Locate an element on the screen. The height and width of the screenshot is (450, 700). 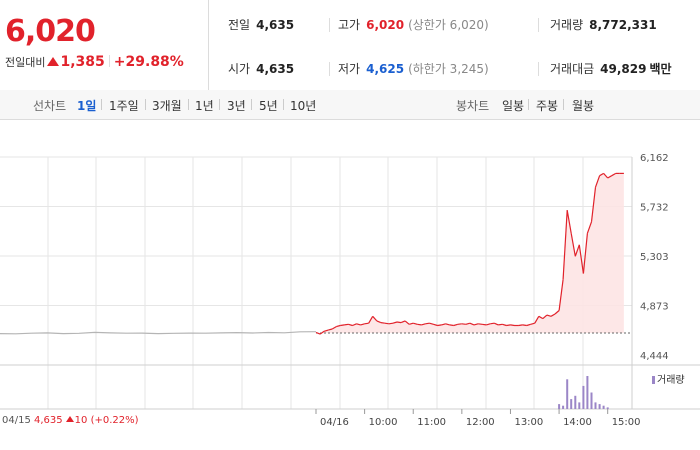
stat-value: 4,635 is located at coordinates (275, 69).